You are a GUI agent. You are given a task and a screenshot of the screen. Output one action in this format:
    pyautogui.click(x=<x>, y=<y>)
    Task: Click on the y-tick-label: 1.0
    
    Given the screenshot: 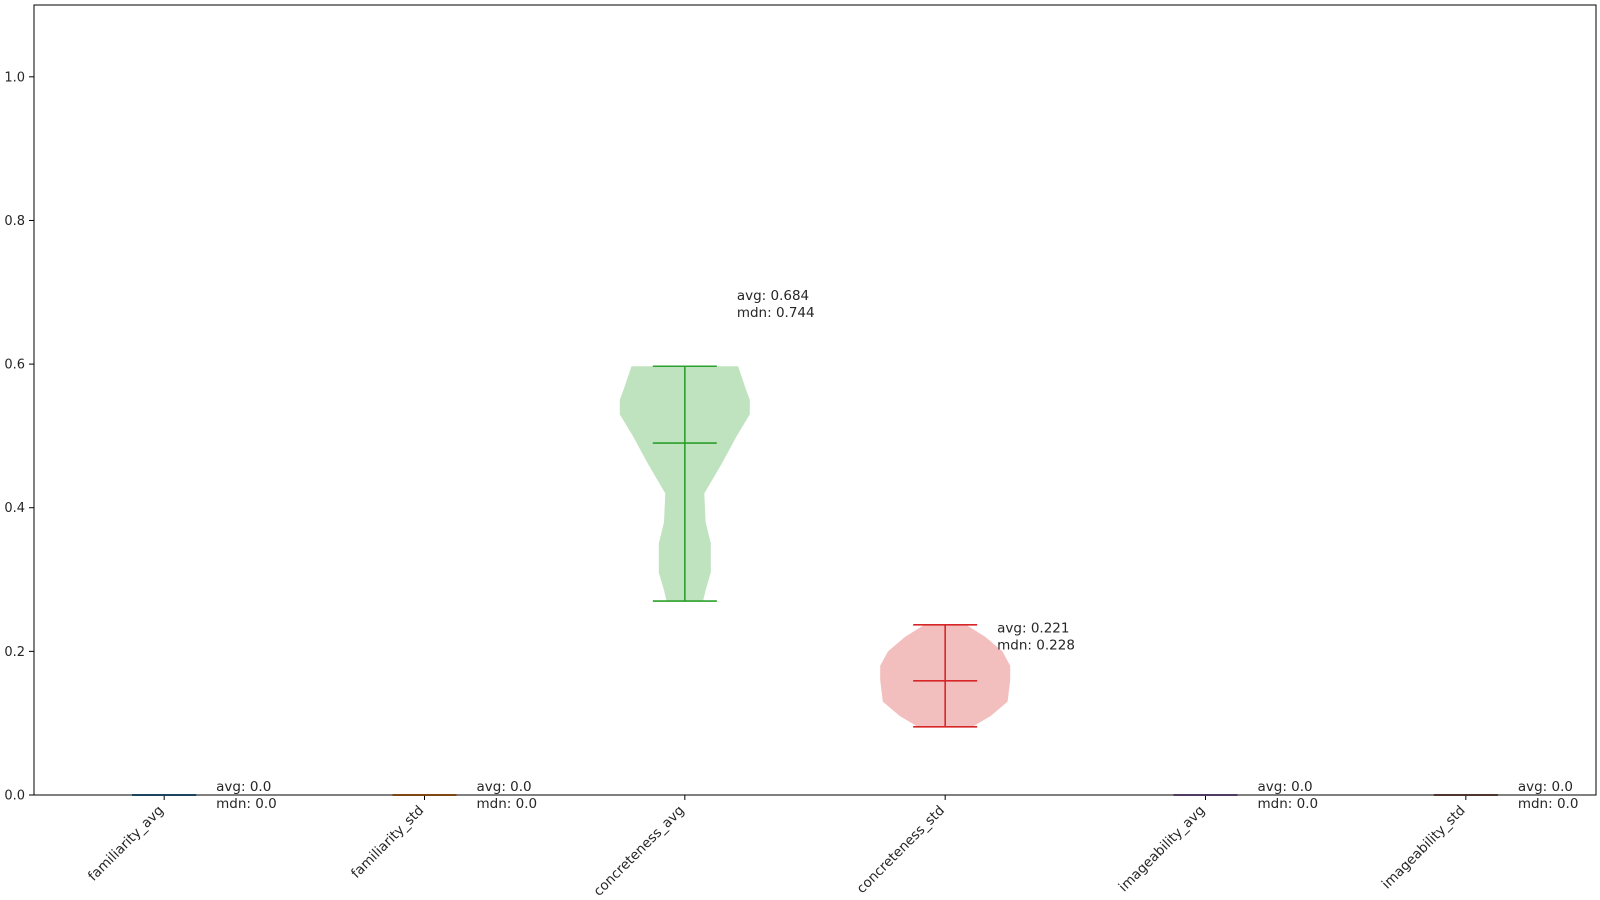 What is the action you would take?
    pyautogui.click(x=14, y=77)
    